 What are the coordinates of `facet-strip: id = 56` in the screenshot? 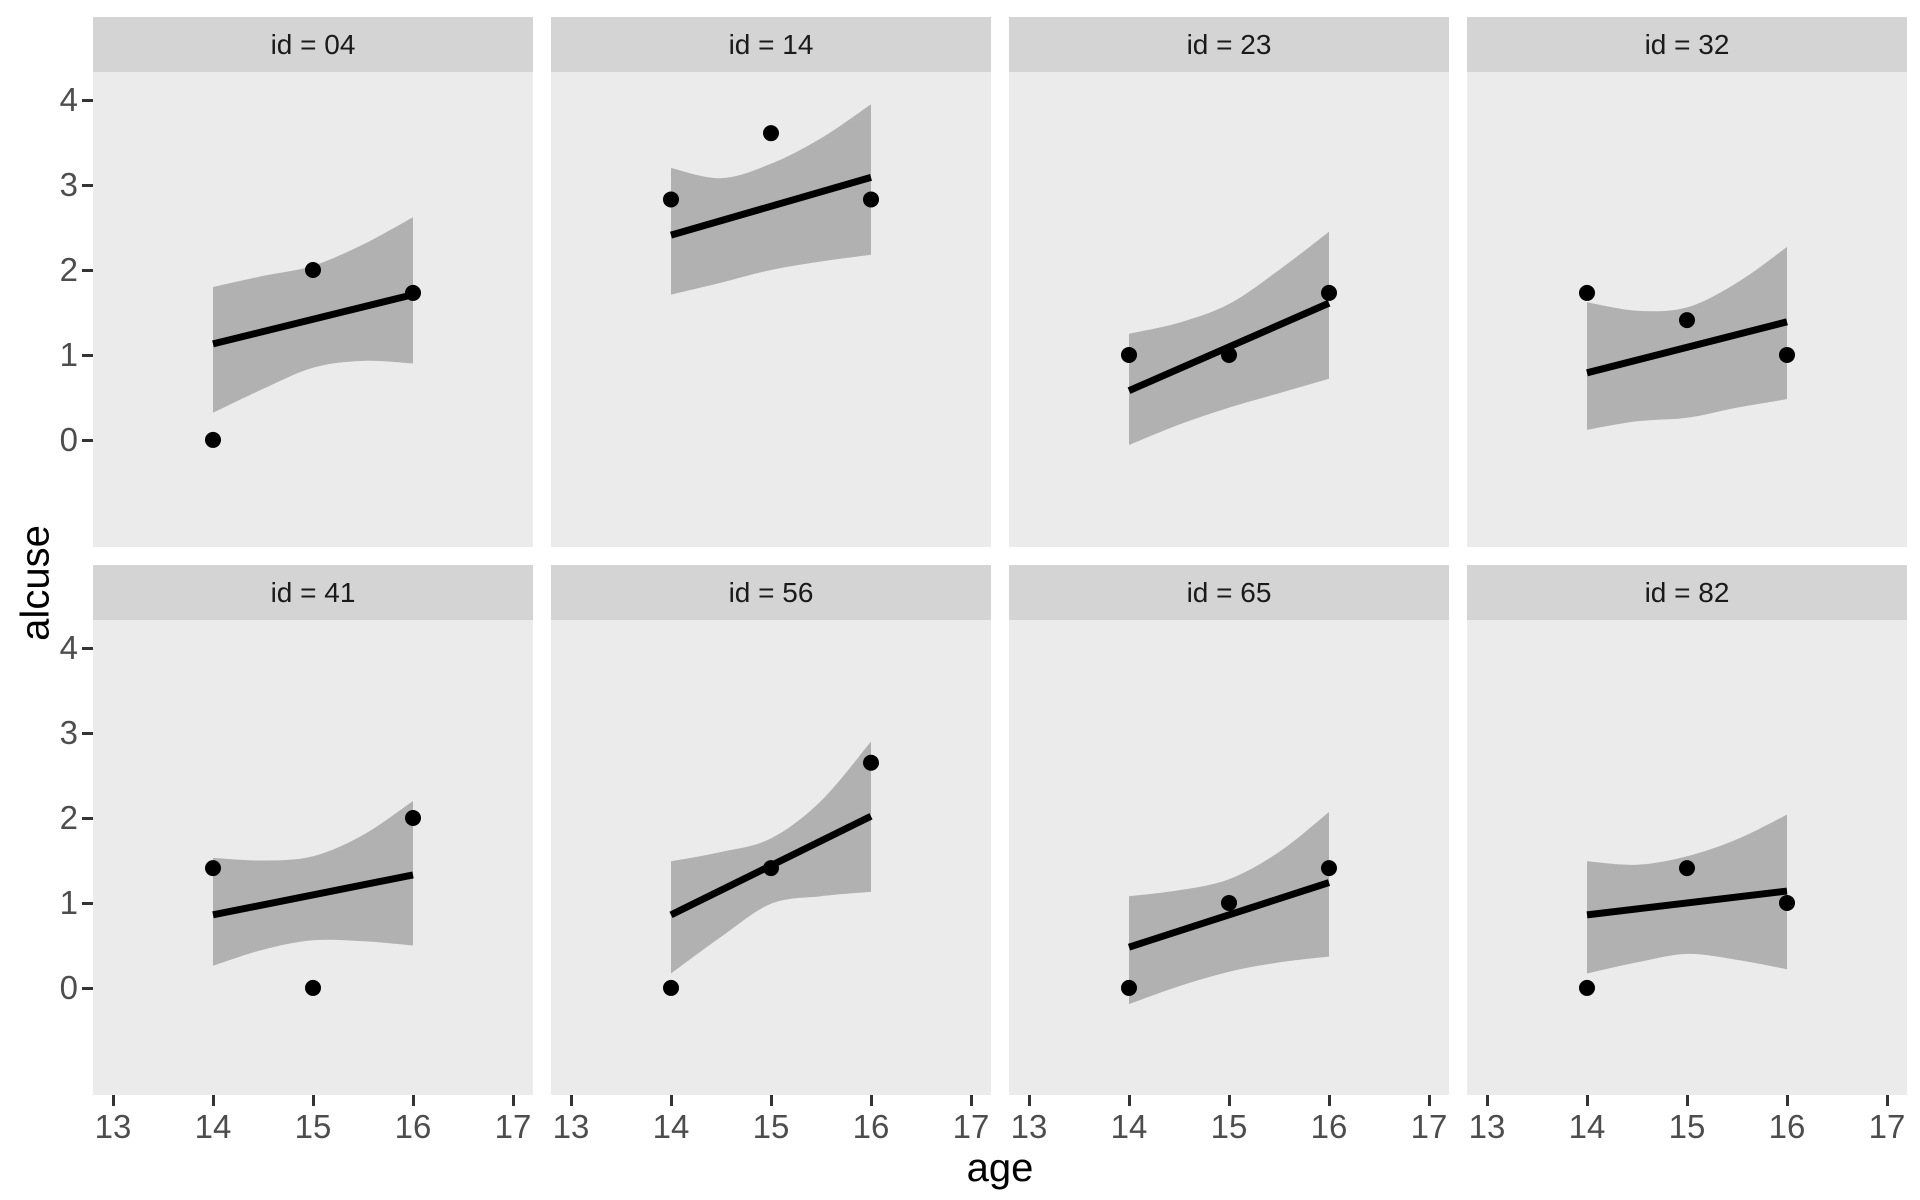 It's located at (771, 592).